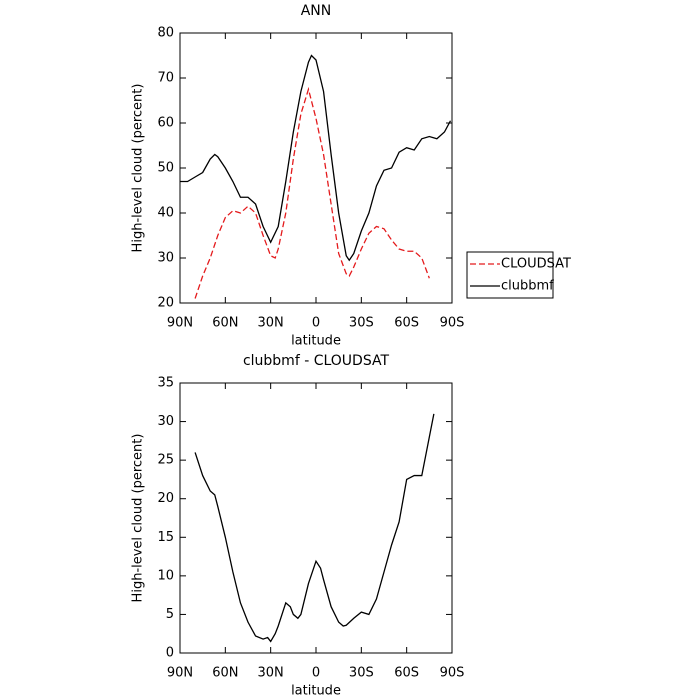 This screenshot has height=700, width=700. I want to click on y-tick-label: 50, so click(165, 168).